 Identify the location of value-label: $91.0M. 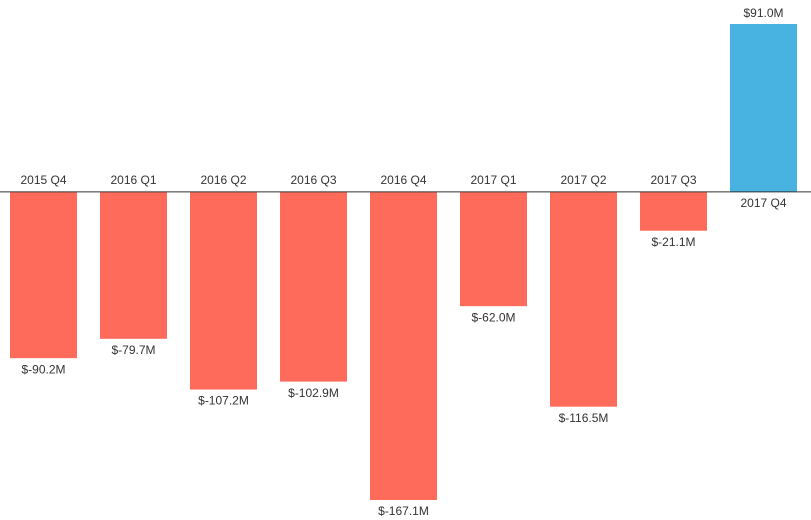
(763, 13).